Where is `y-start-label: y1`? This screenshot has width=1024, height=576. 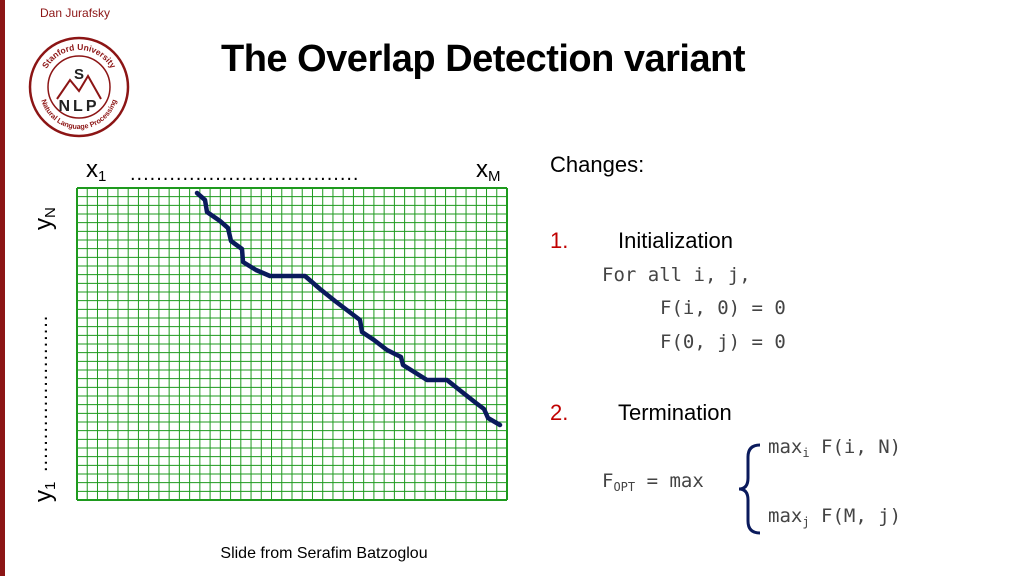 y-start-label: y1 is located at coordinates (44, 491).